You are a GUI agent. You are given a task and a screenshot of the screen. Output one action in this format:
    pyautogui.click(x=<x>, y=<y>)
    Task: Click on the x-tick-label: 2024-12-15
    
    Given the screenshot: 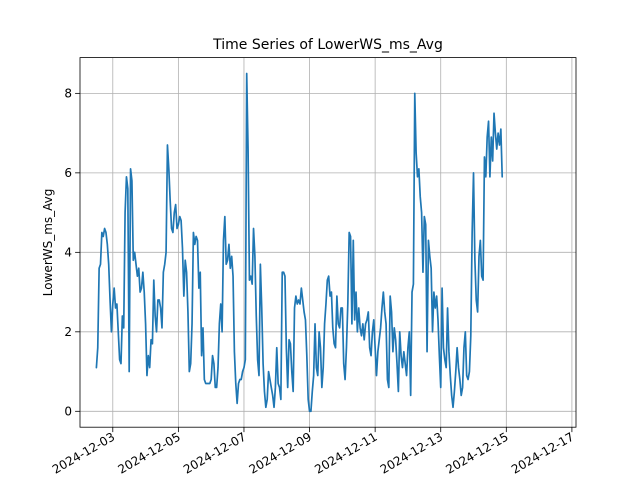 What is the action you would take?
    pyautogui.click(x=476, y=453)
    